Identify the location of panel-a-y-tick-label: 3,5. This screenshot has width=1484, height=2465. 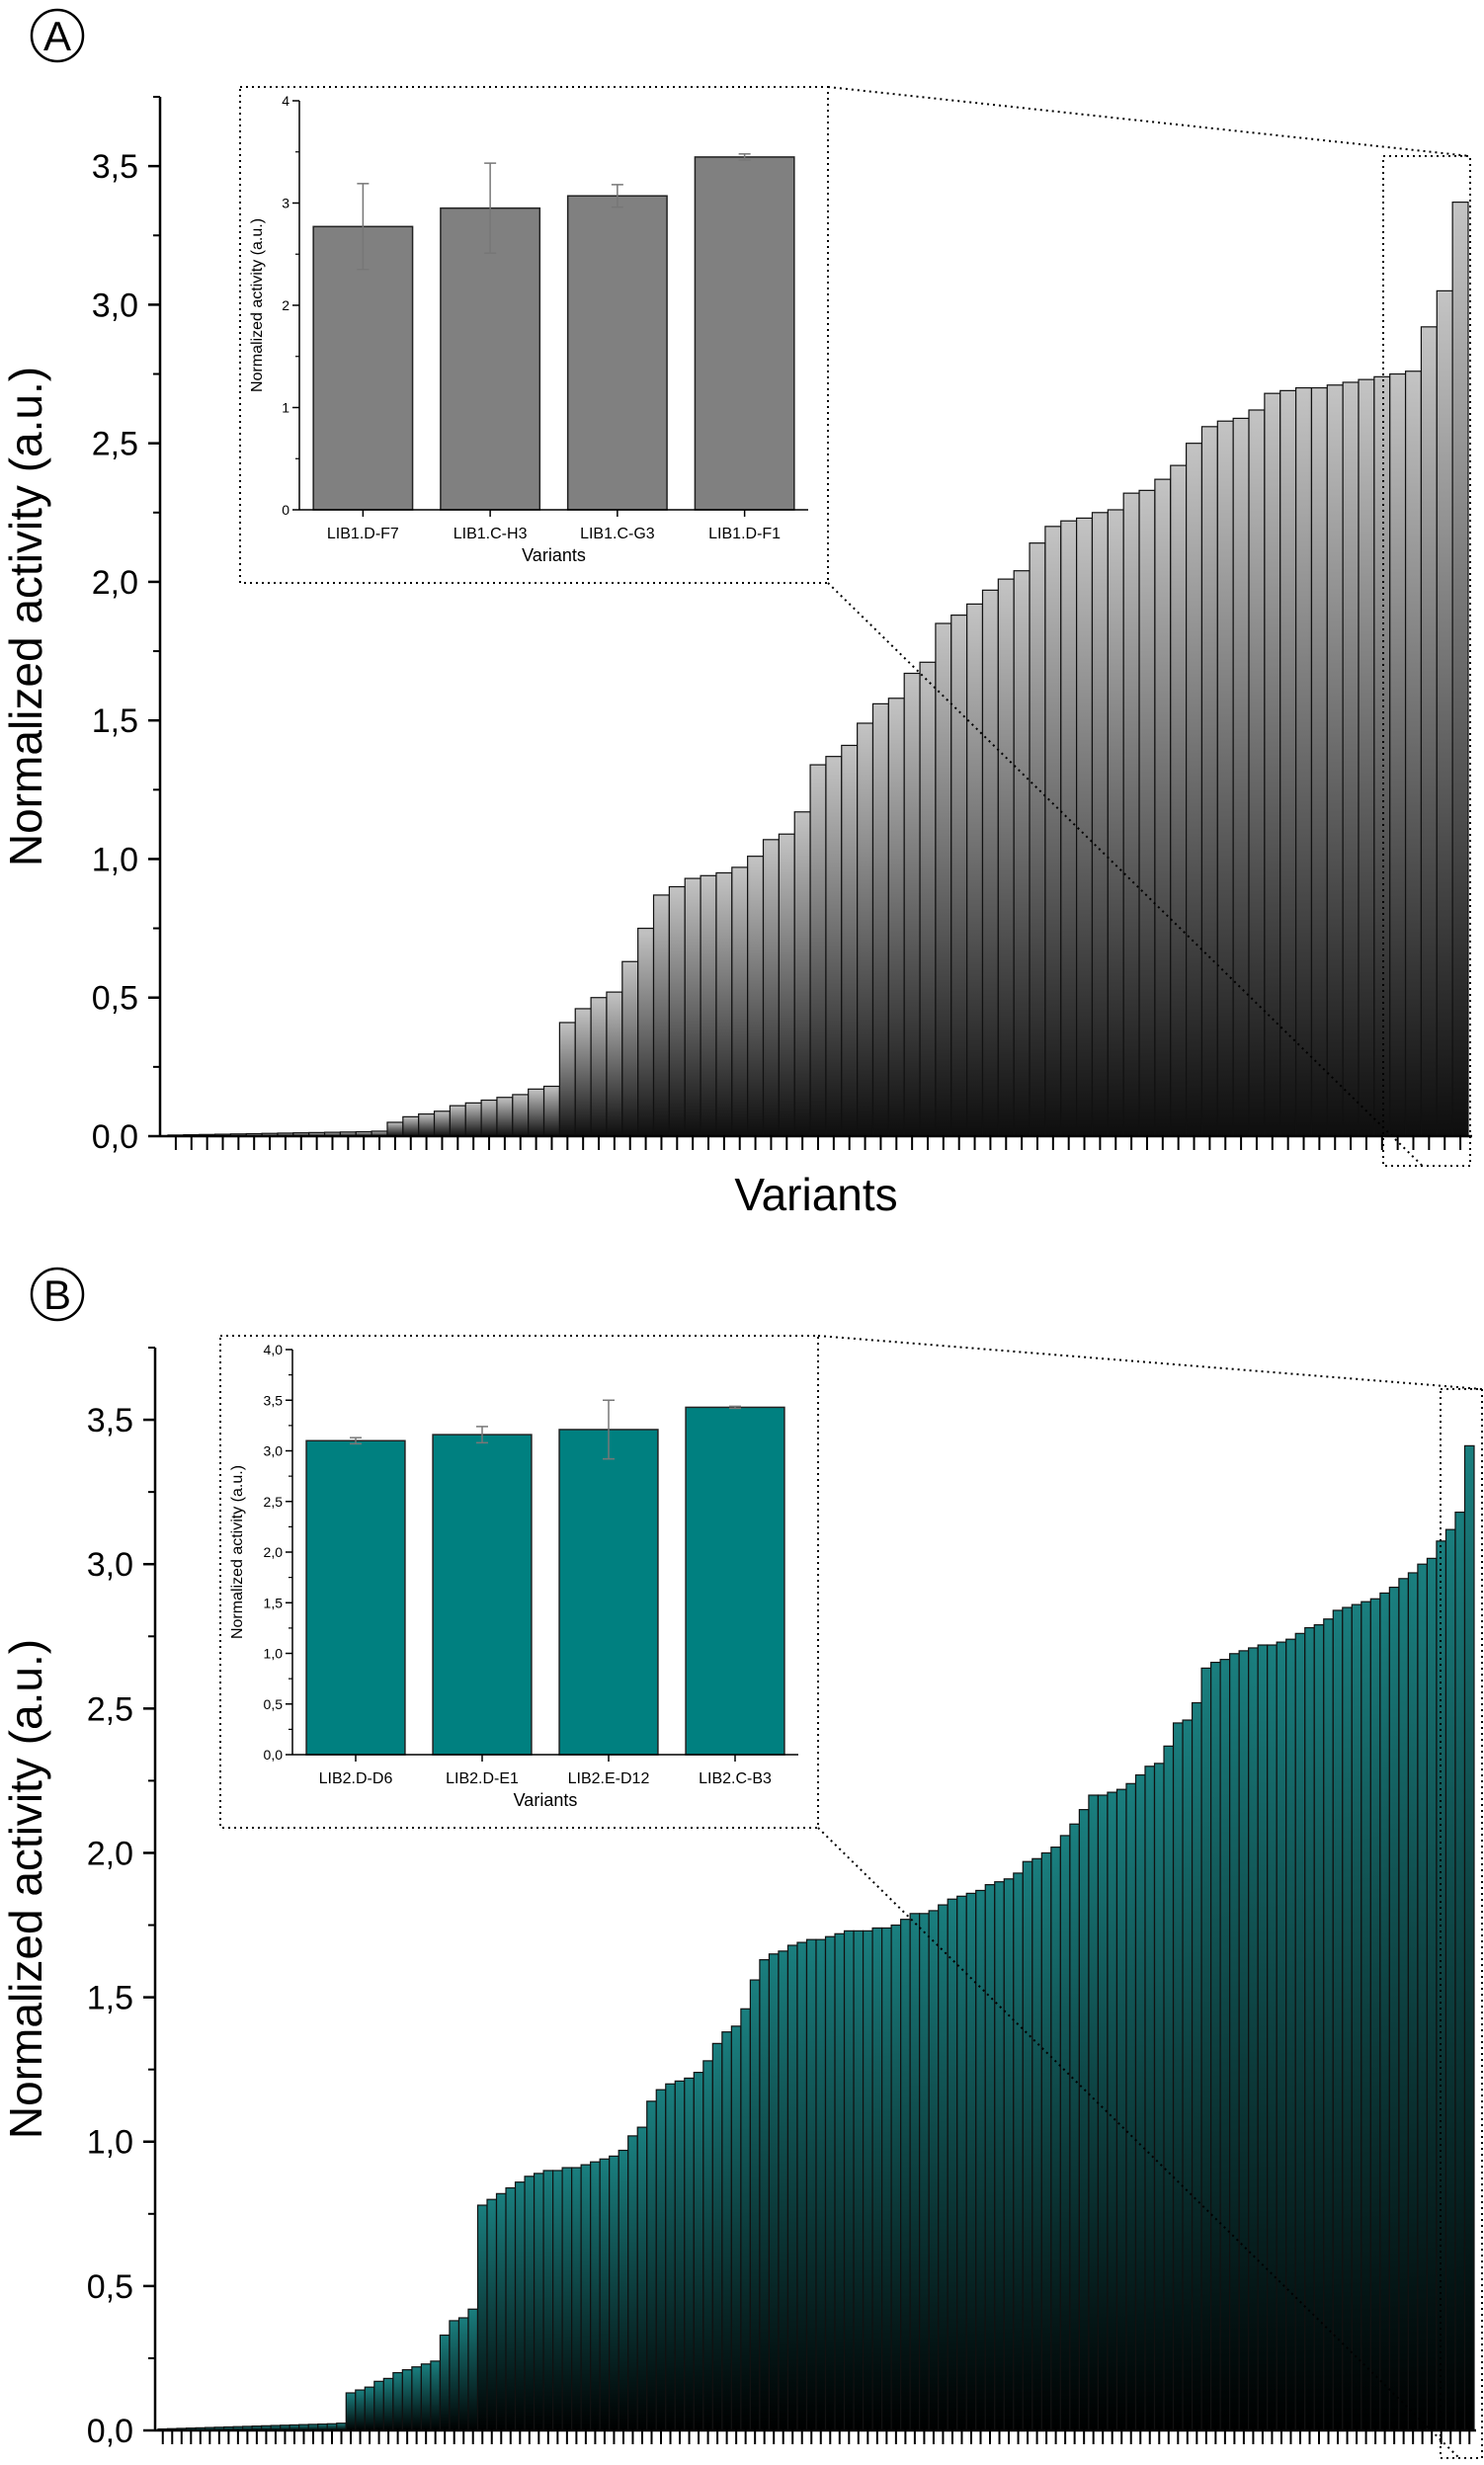
(115, 167).